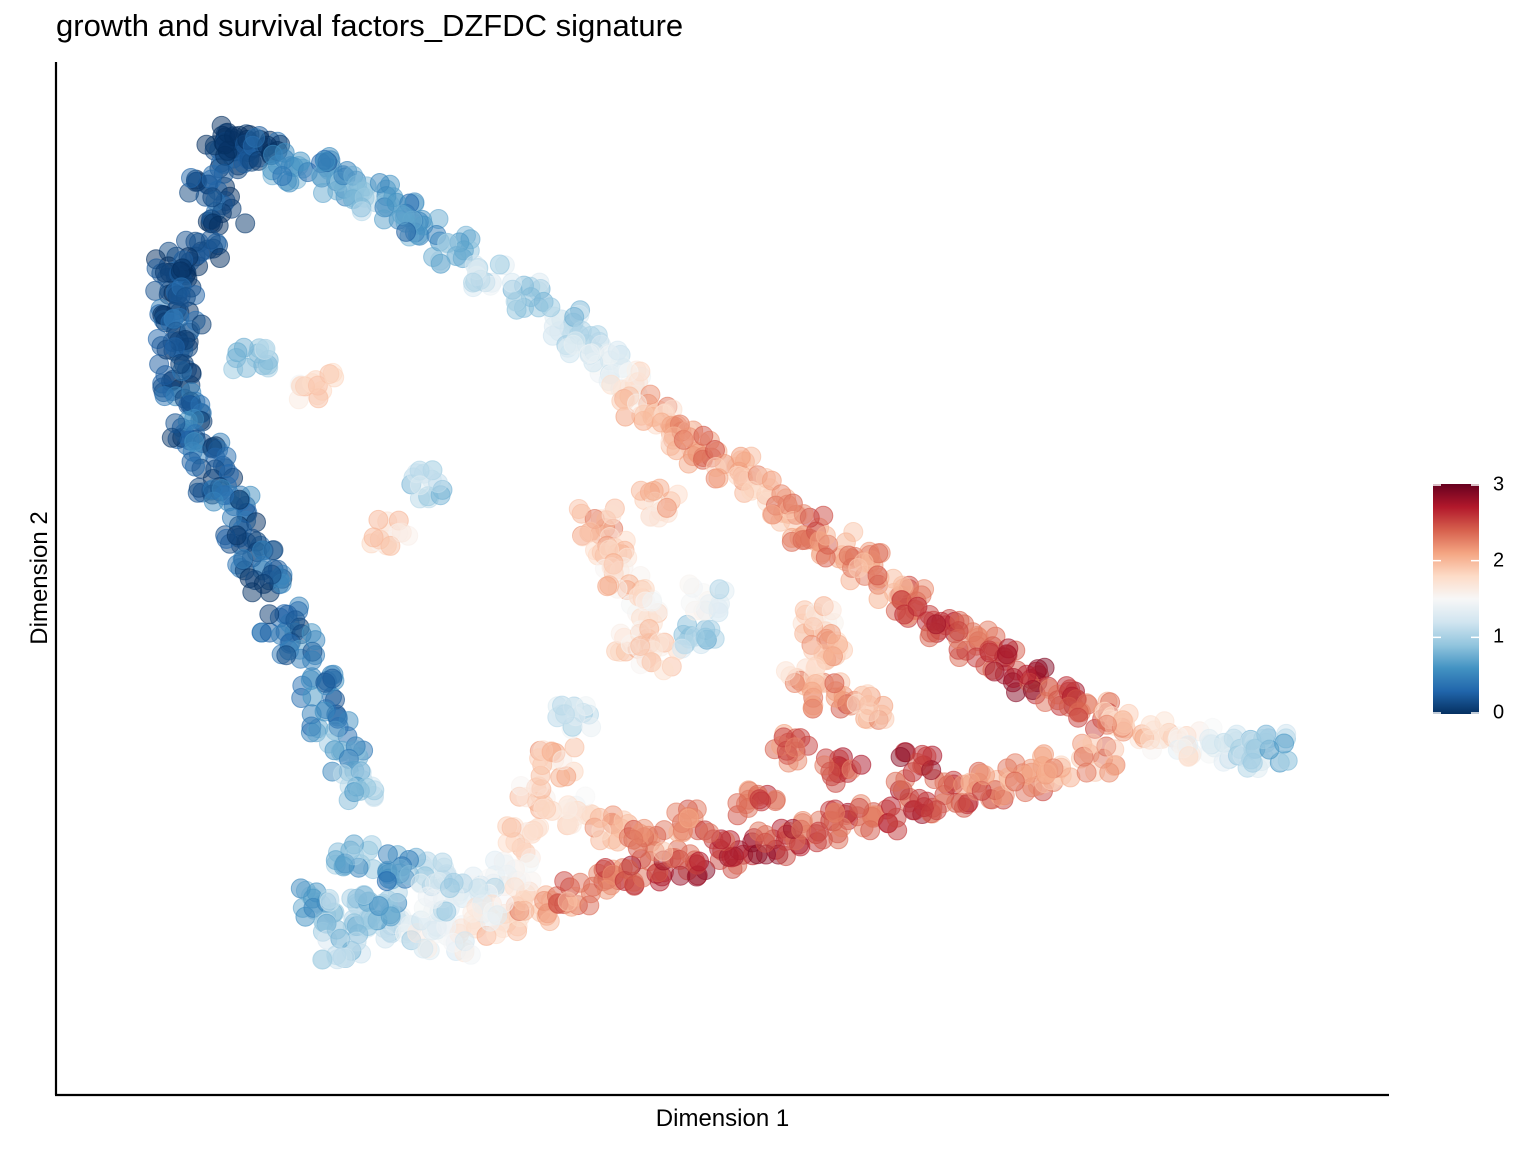  I want to click on x-axis-label: Dimension 1, so click(722, 1118).